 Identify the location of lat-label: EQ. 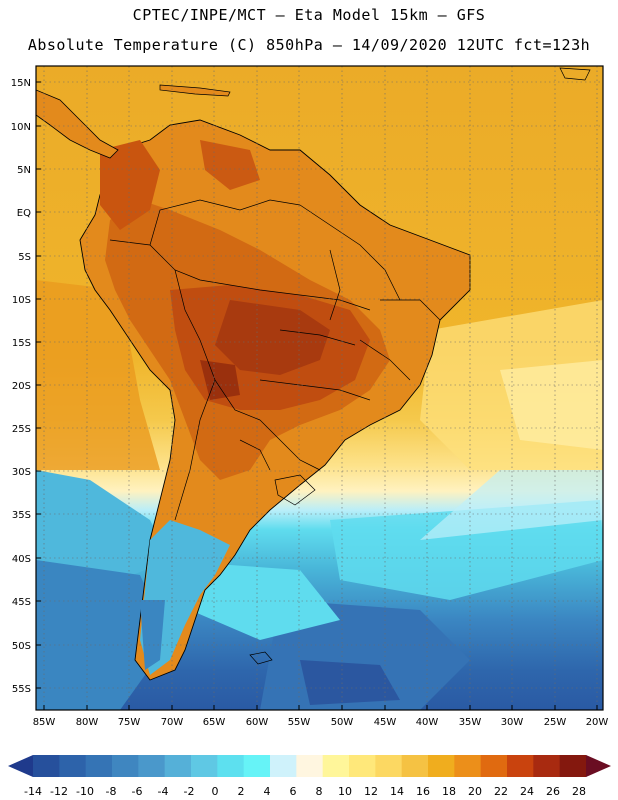
(24, 213).